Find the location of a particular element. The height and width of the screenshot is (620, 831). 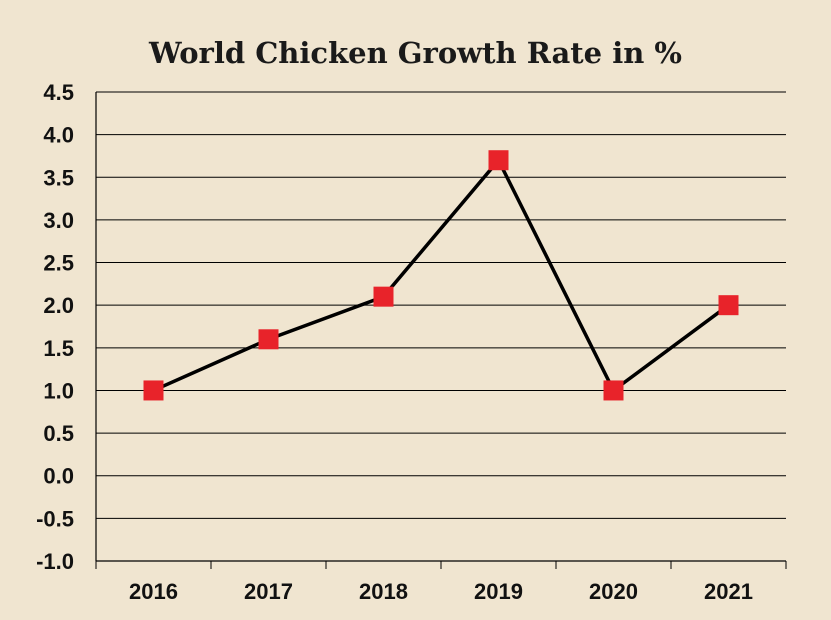

x-tick-label: 2019 is located at coordinates (498, 591).